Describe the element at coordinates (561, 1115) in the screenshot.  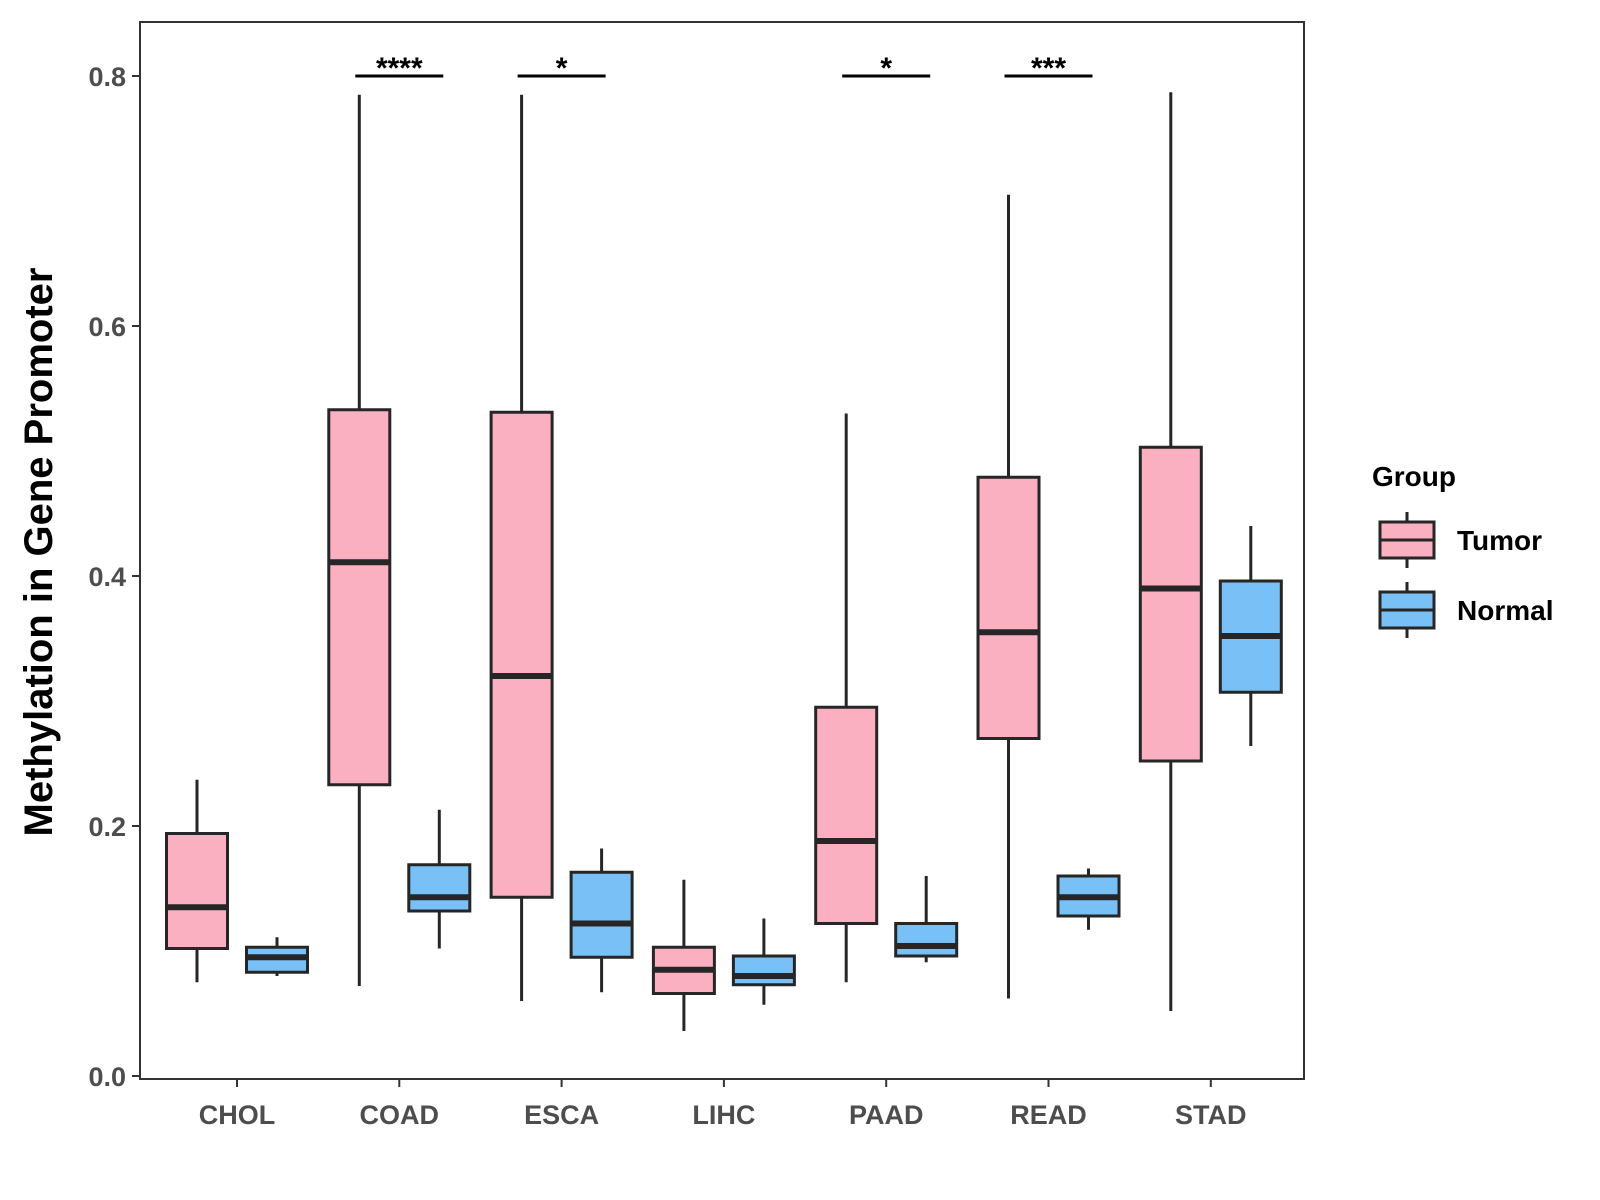
I see `x-tick-label: ESCA` at that location.